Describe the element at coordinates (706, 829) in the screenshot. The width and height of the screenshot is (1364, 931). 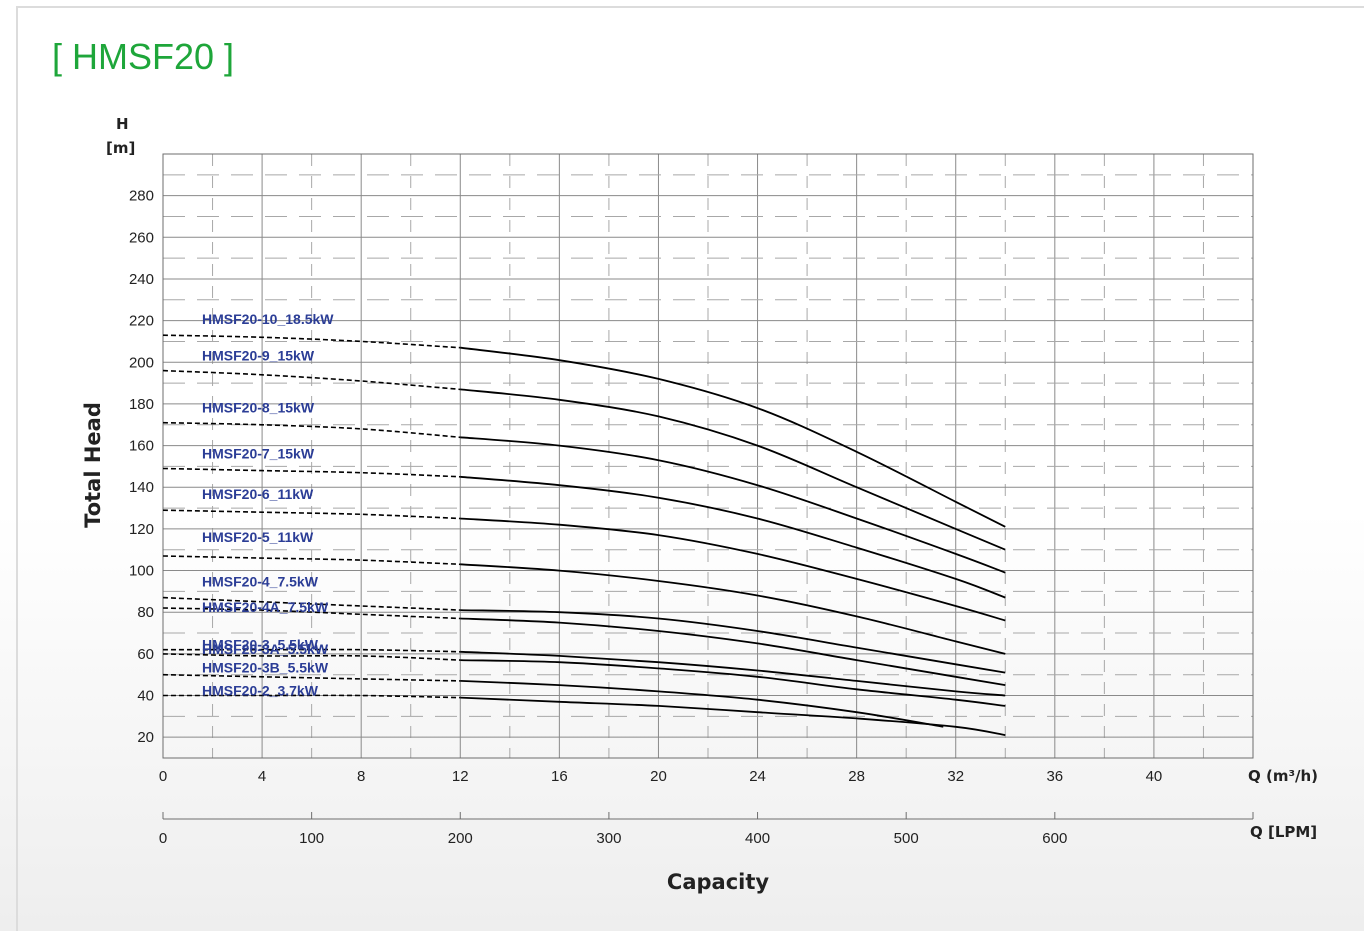
I see `lpm-axis: 0 100 200 300 400 500 600` at that location.